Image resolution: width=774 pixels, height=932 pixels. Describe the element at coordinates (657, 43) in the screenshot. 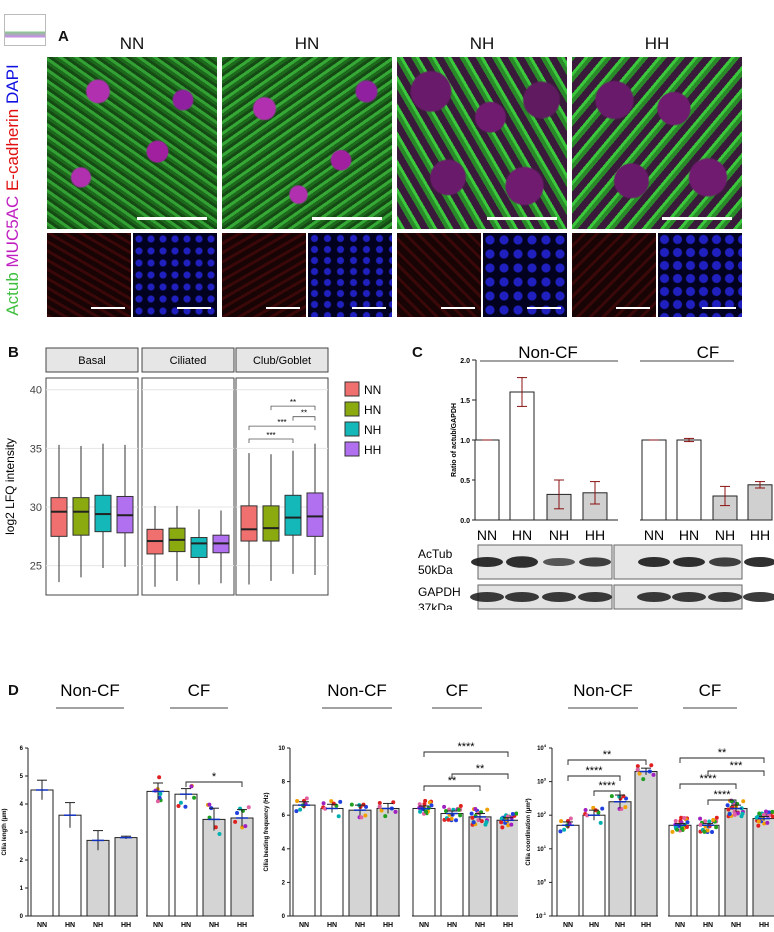

I see `condition-header-hh: HH` at that location.